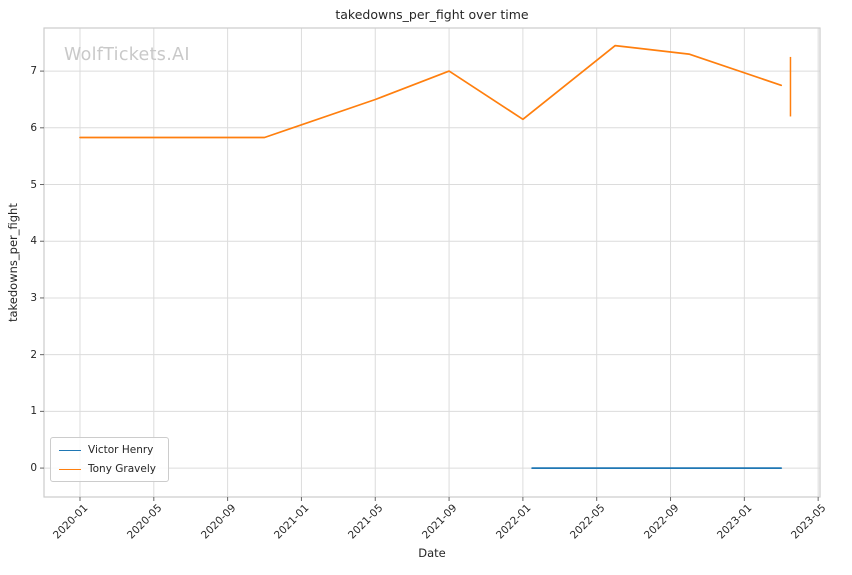 Image resolution: width=852 pixels, height=575 pixels. I want to click on y-tick-label: 5, so click(33, 184).